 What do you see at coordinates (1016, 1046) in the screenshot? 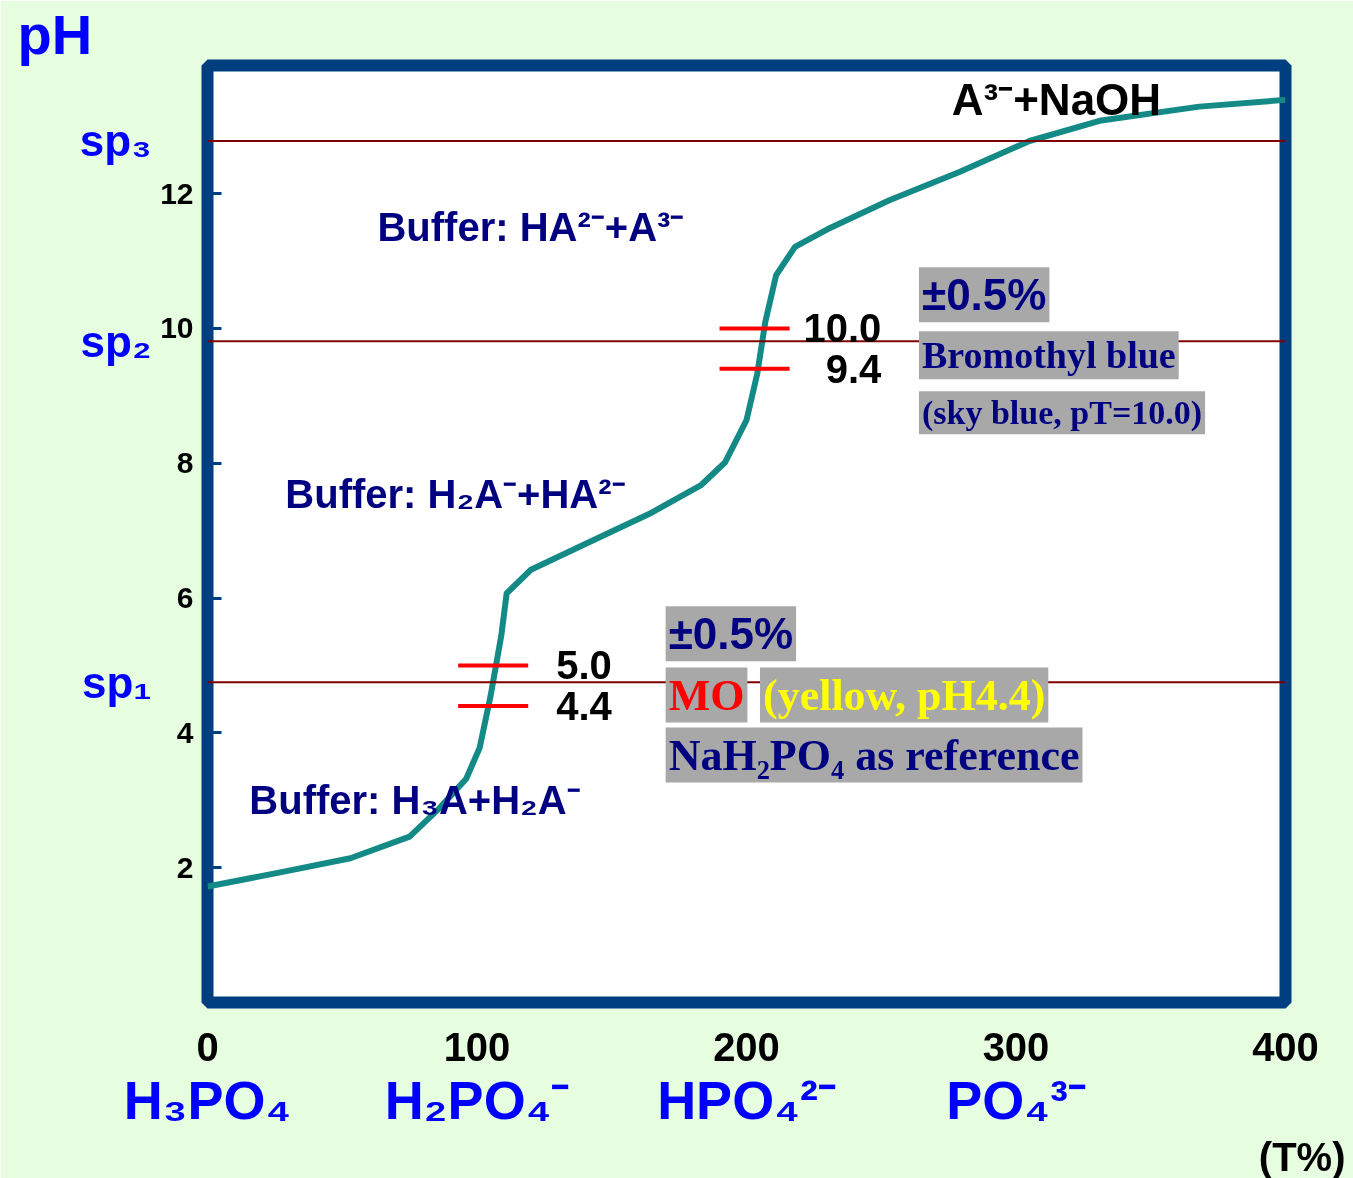
I see `x-tick-label: 300` at bounding box center [1016, 1046].